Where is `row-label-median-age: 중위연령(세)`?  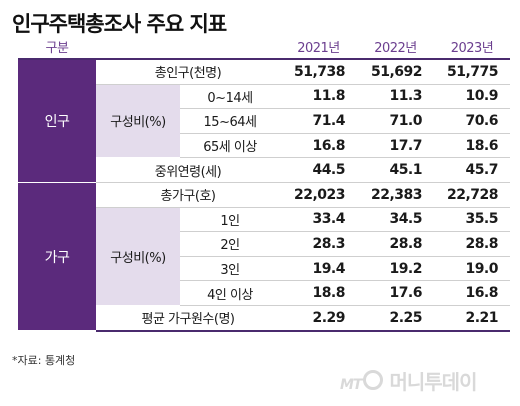
row-label-median-age: 중위연령(세) is located at coordinates (188, 170).